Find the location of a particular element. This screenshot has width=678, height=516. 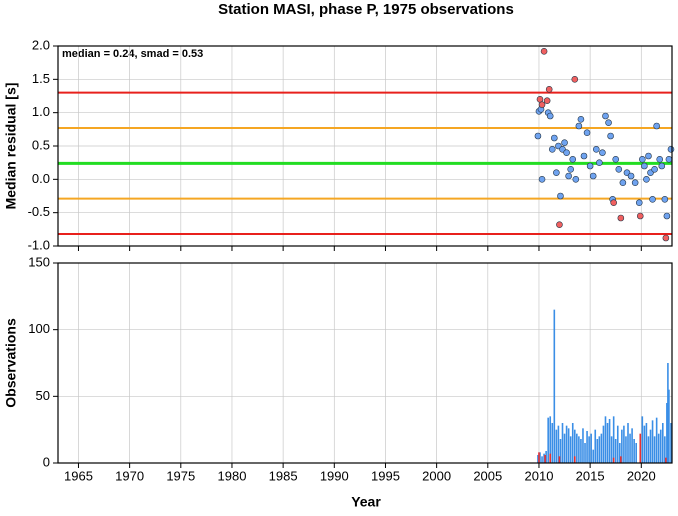

x-axis-label: Year is located at coordinates (366, 502).